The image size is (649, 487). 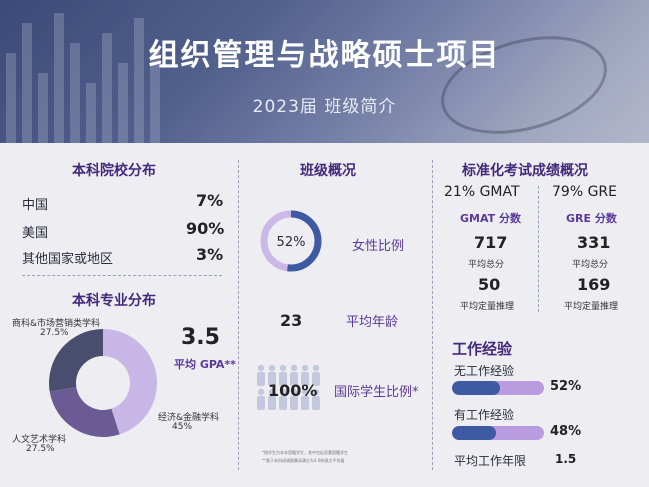 I want to click on gmat-total-label: 平均总分, so click(x=486, y=265).